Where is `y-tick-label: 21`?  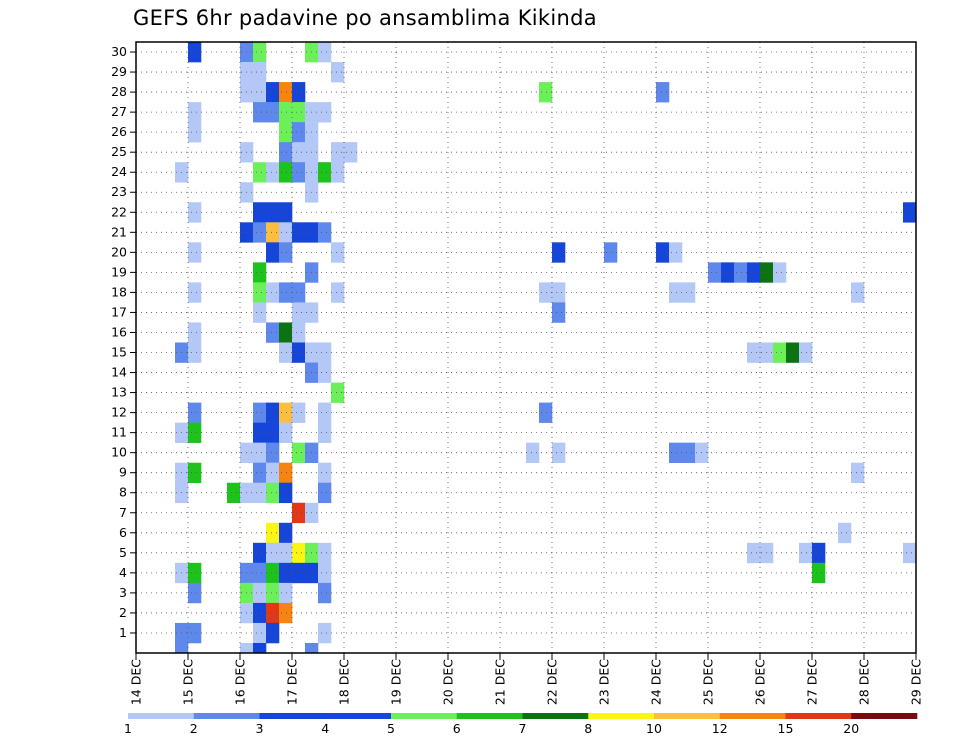
y-tick-label: 21 is located at coordinates (119, 231).